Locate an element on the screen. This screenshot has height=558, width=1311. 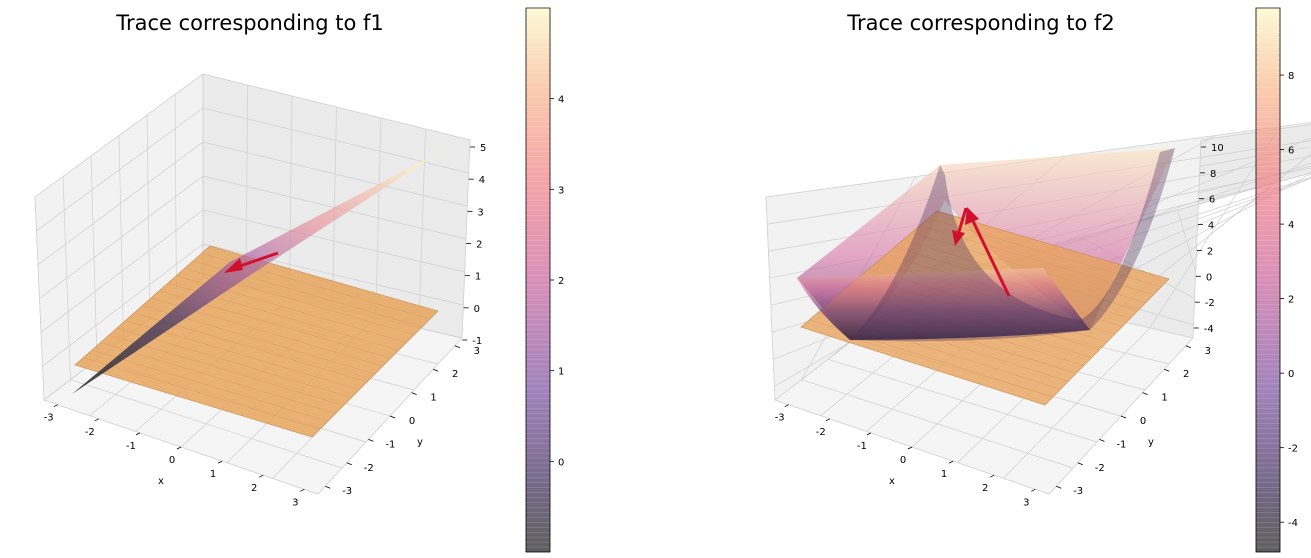
colorbar-tick-label: -2 is located at coordinates (1293, 449).